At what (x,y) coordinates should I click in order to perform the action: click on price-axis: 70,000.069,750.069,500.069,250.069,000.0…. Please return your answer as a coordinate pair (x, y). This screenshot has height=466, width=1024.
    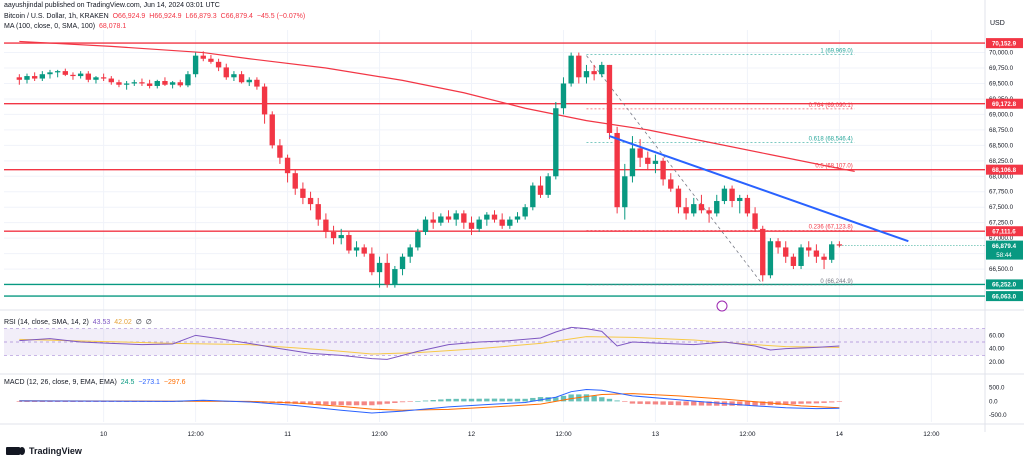
    Looking at the image, I should click on (1004, 228).